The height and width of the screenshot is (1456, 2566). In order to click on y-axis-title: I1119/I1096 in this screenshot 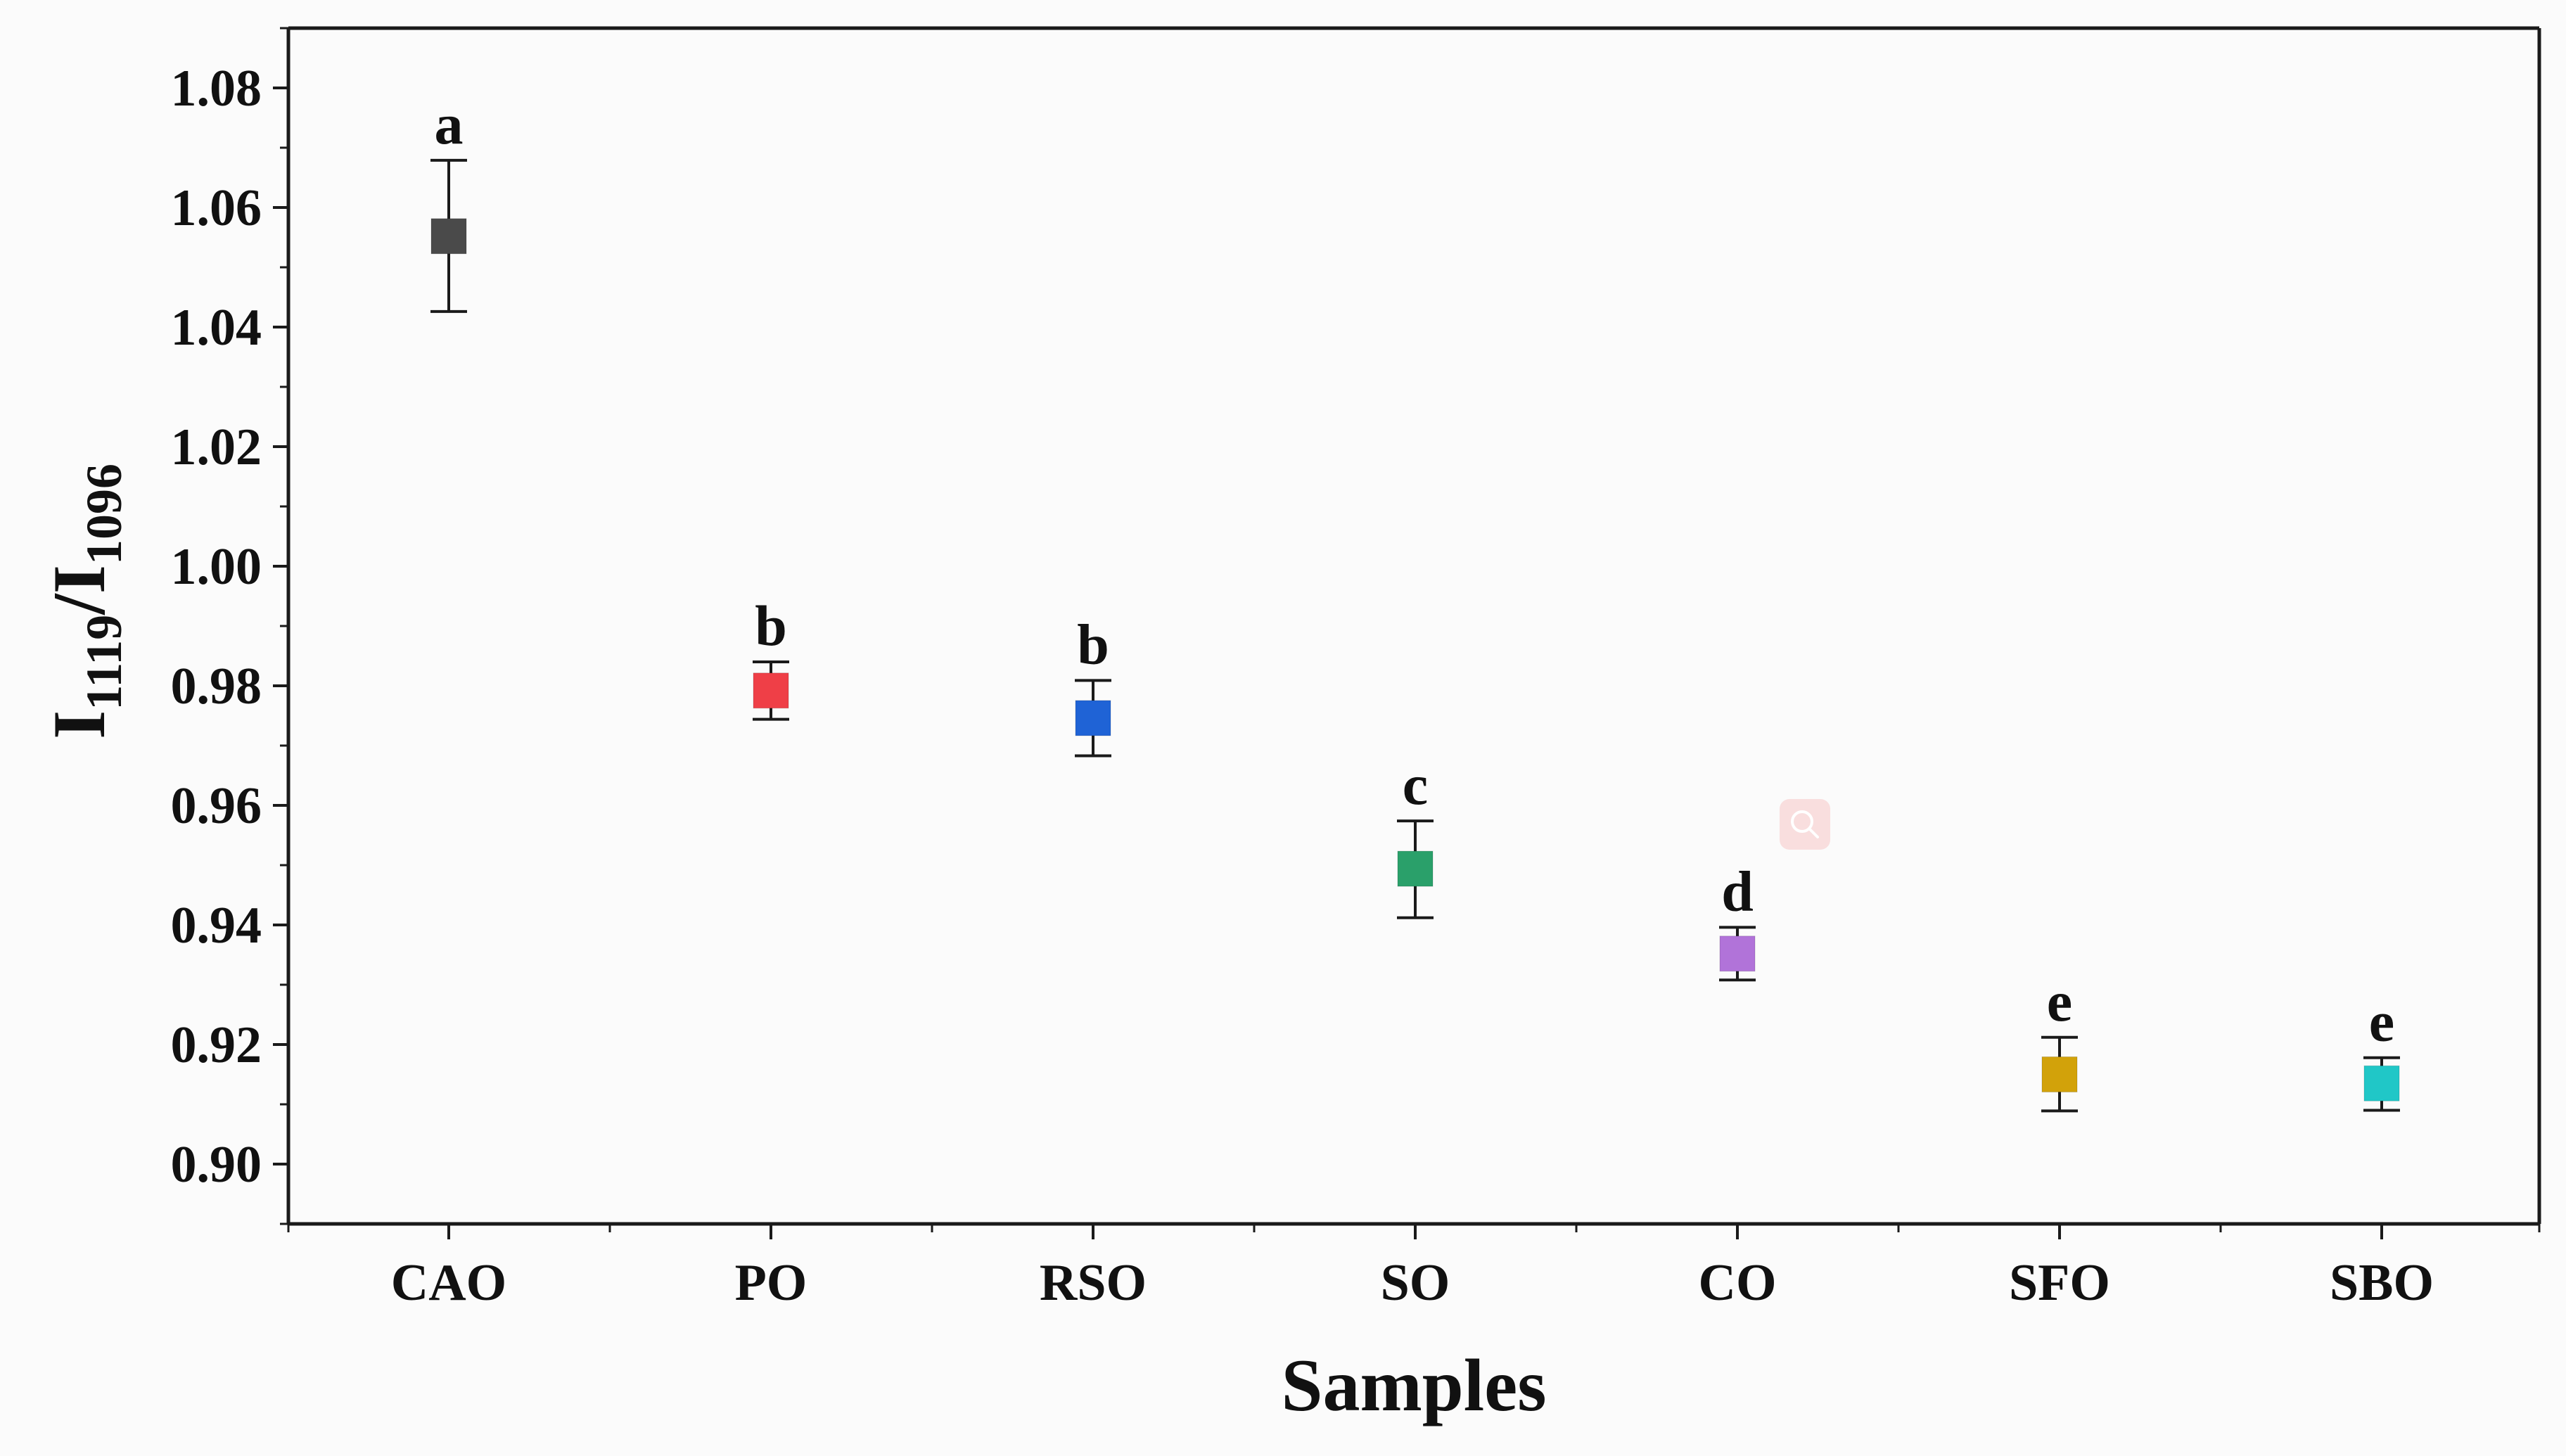, I will do `click(85, 601)`.